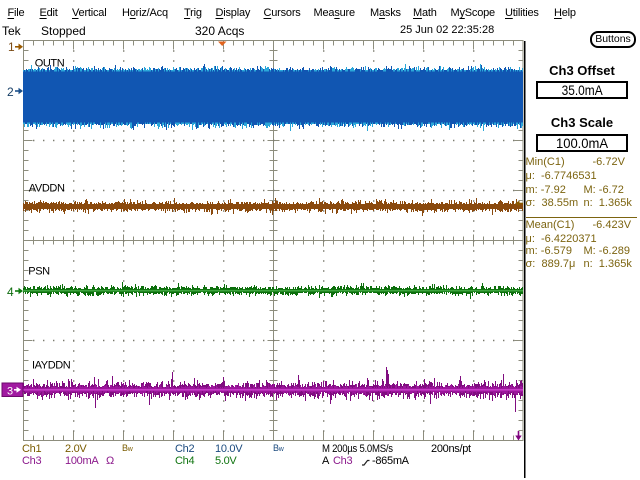  What do you see at coordinates (47, 189) in the screenshot?
I see `svg-text: AVDDN` at bounding box center [47, 189].